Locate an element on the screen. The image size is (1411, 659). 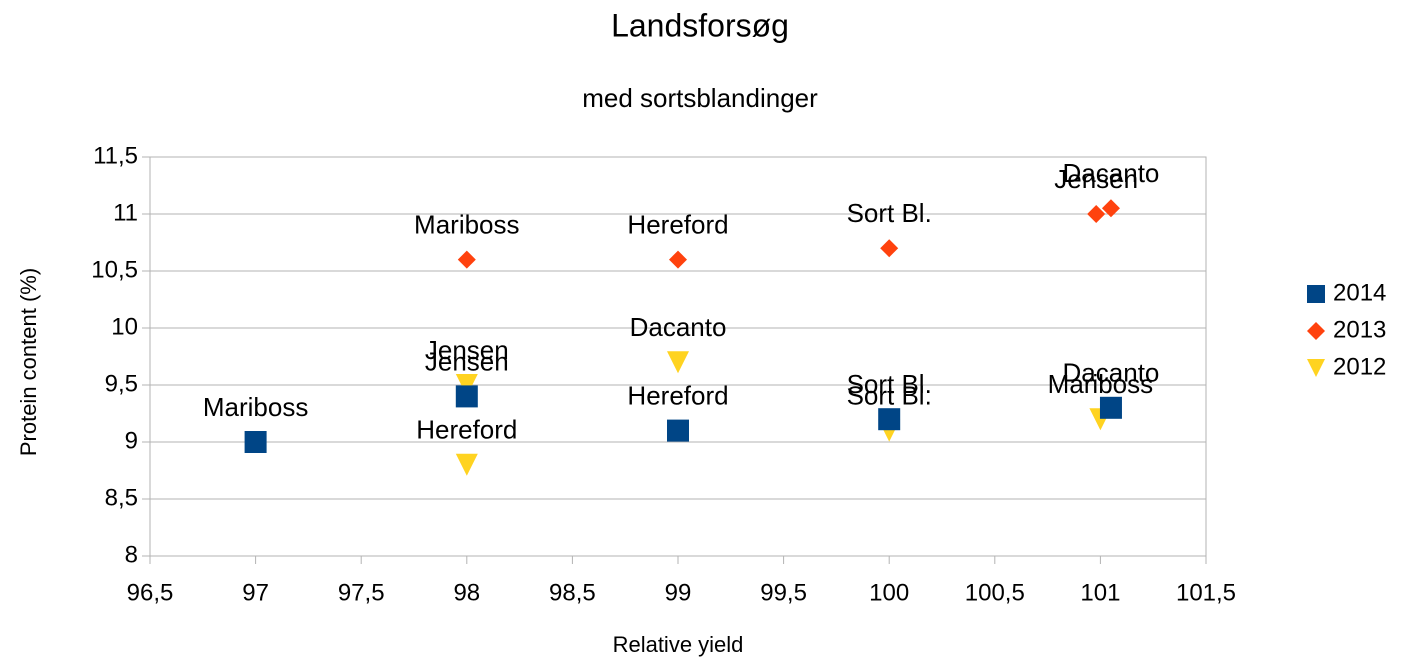
y-tick-label: 8,5 is located at coordinates (121, 497).